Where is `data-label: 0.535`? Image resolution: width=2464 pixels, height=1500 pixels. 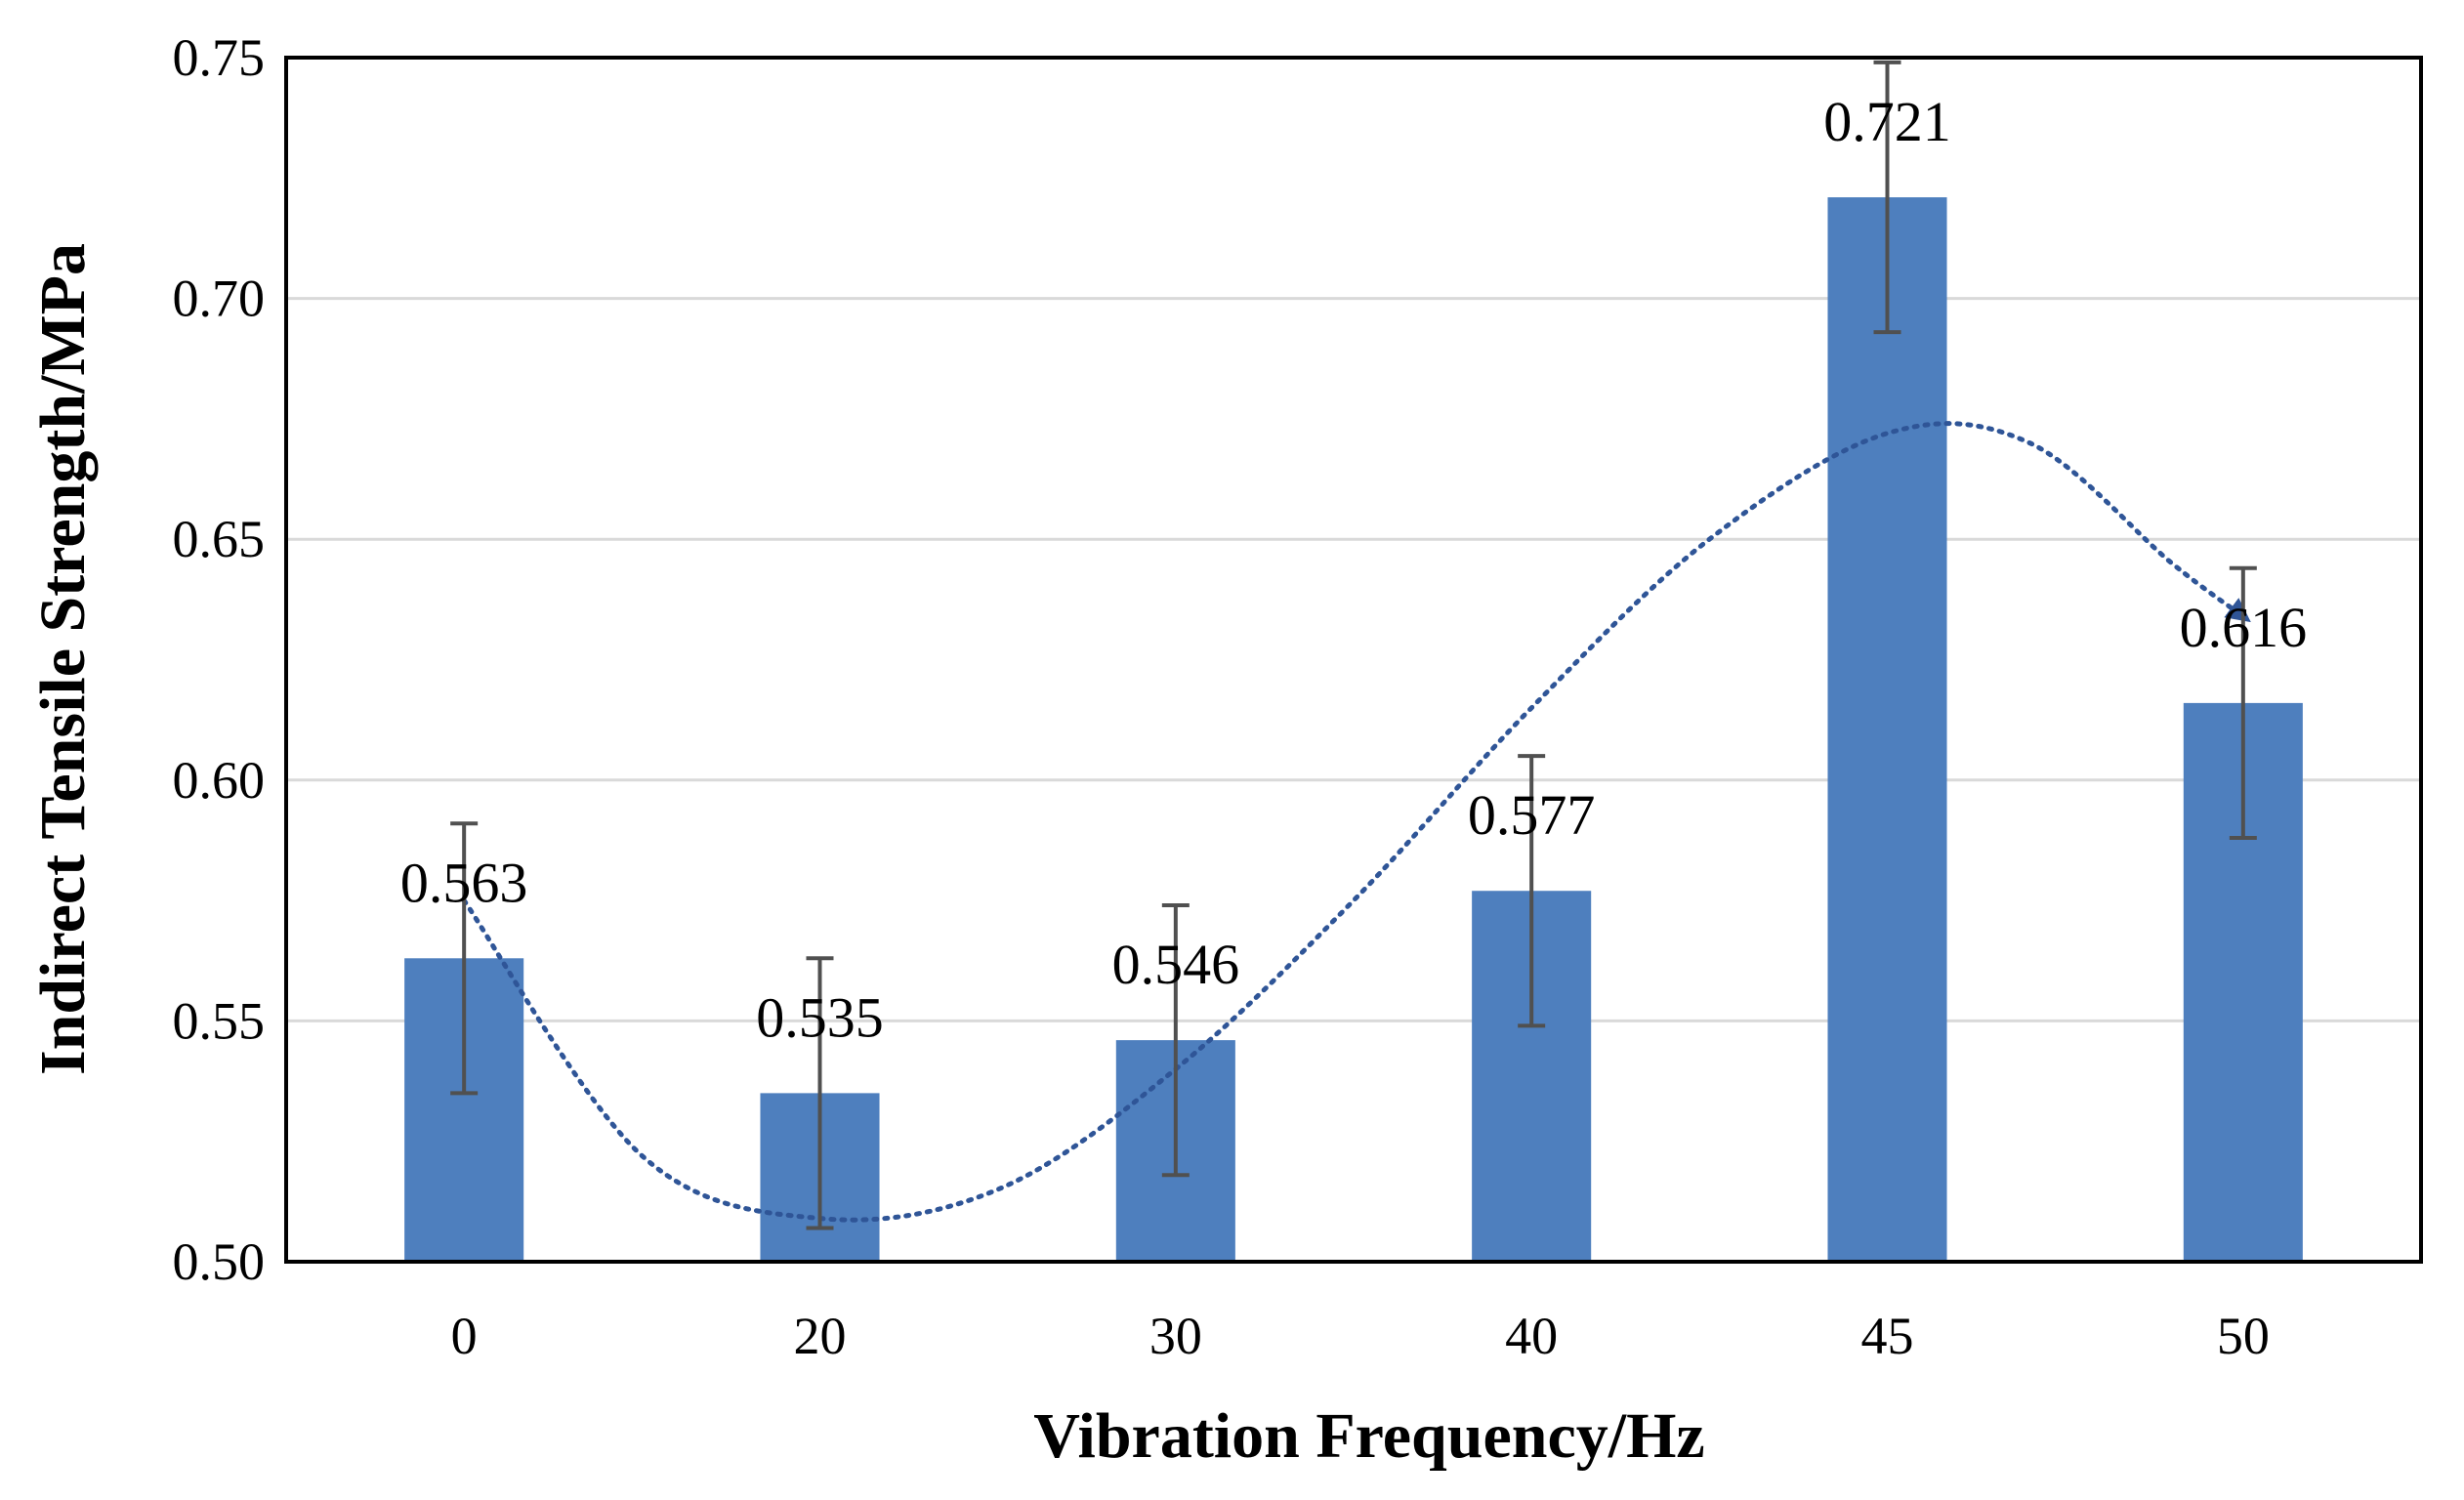 data-label: 0.535 is located at coordinates (820, 1017).